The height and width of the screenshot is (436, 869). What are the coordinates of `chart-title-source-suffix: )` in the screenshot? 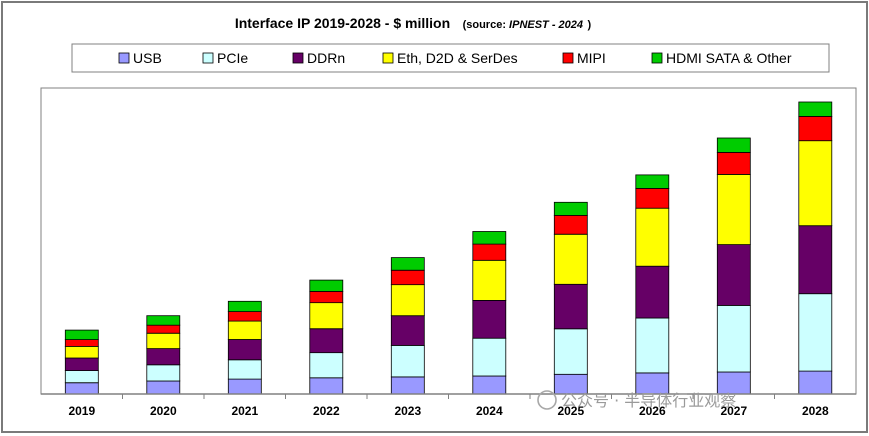 It's located at (589, 25).